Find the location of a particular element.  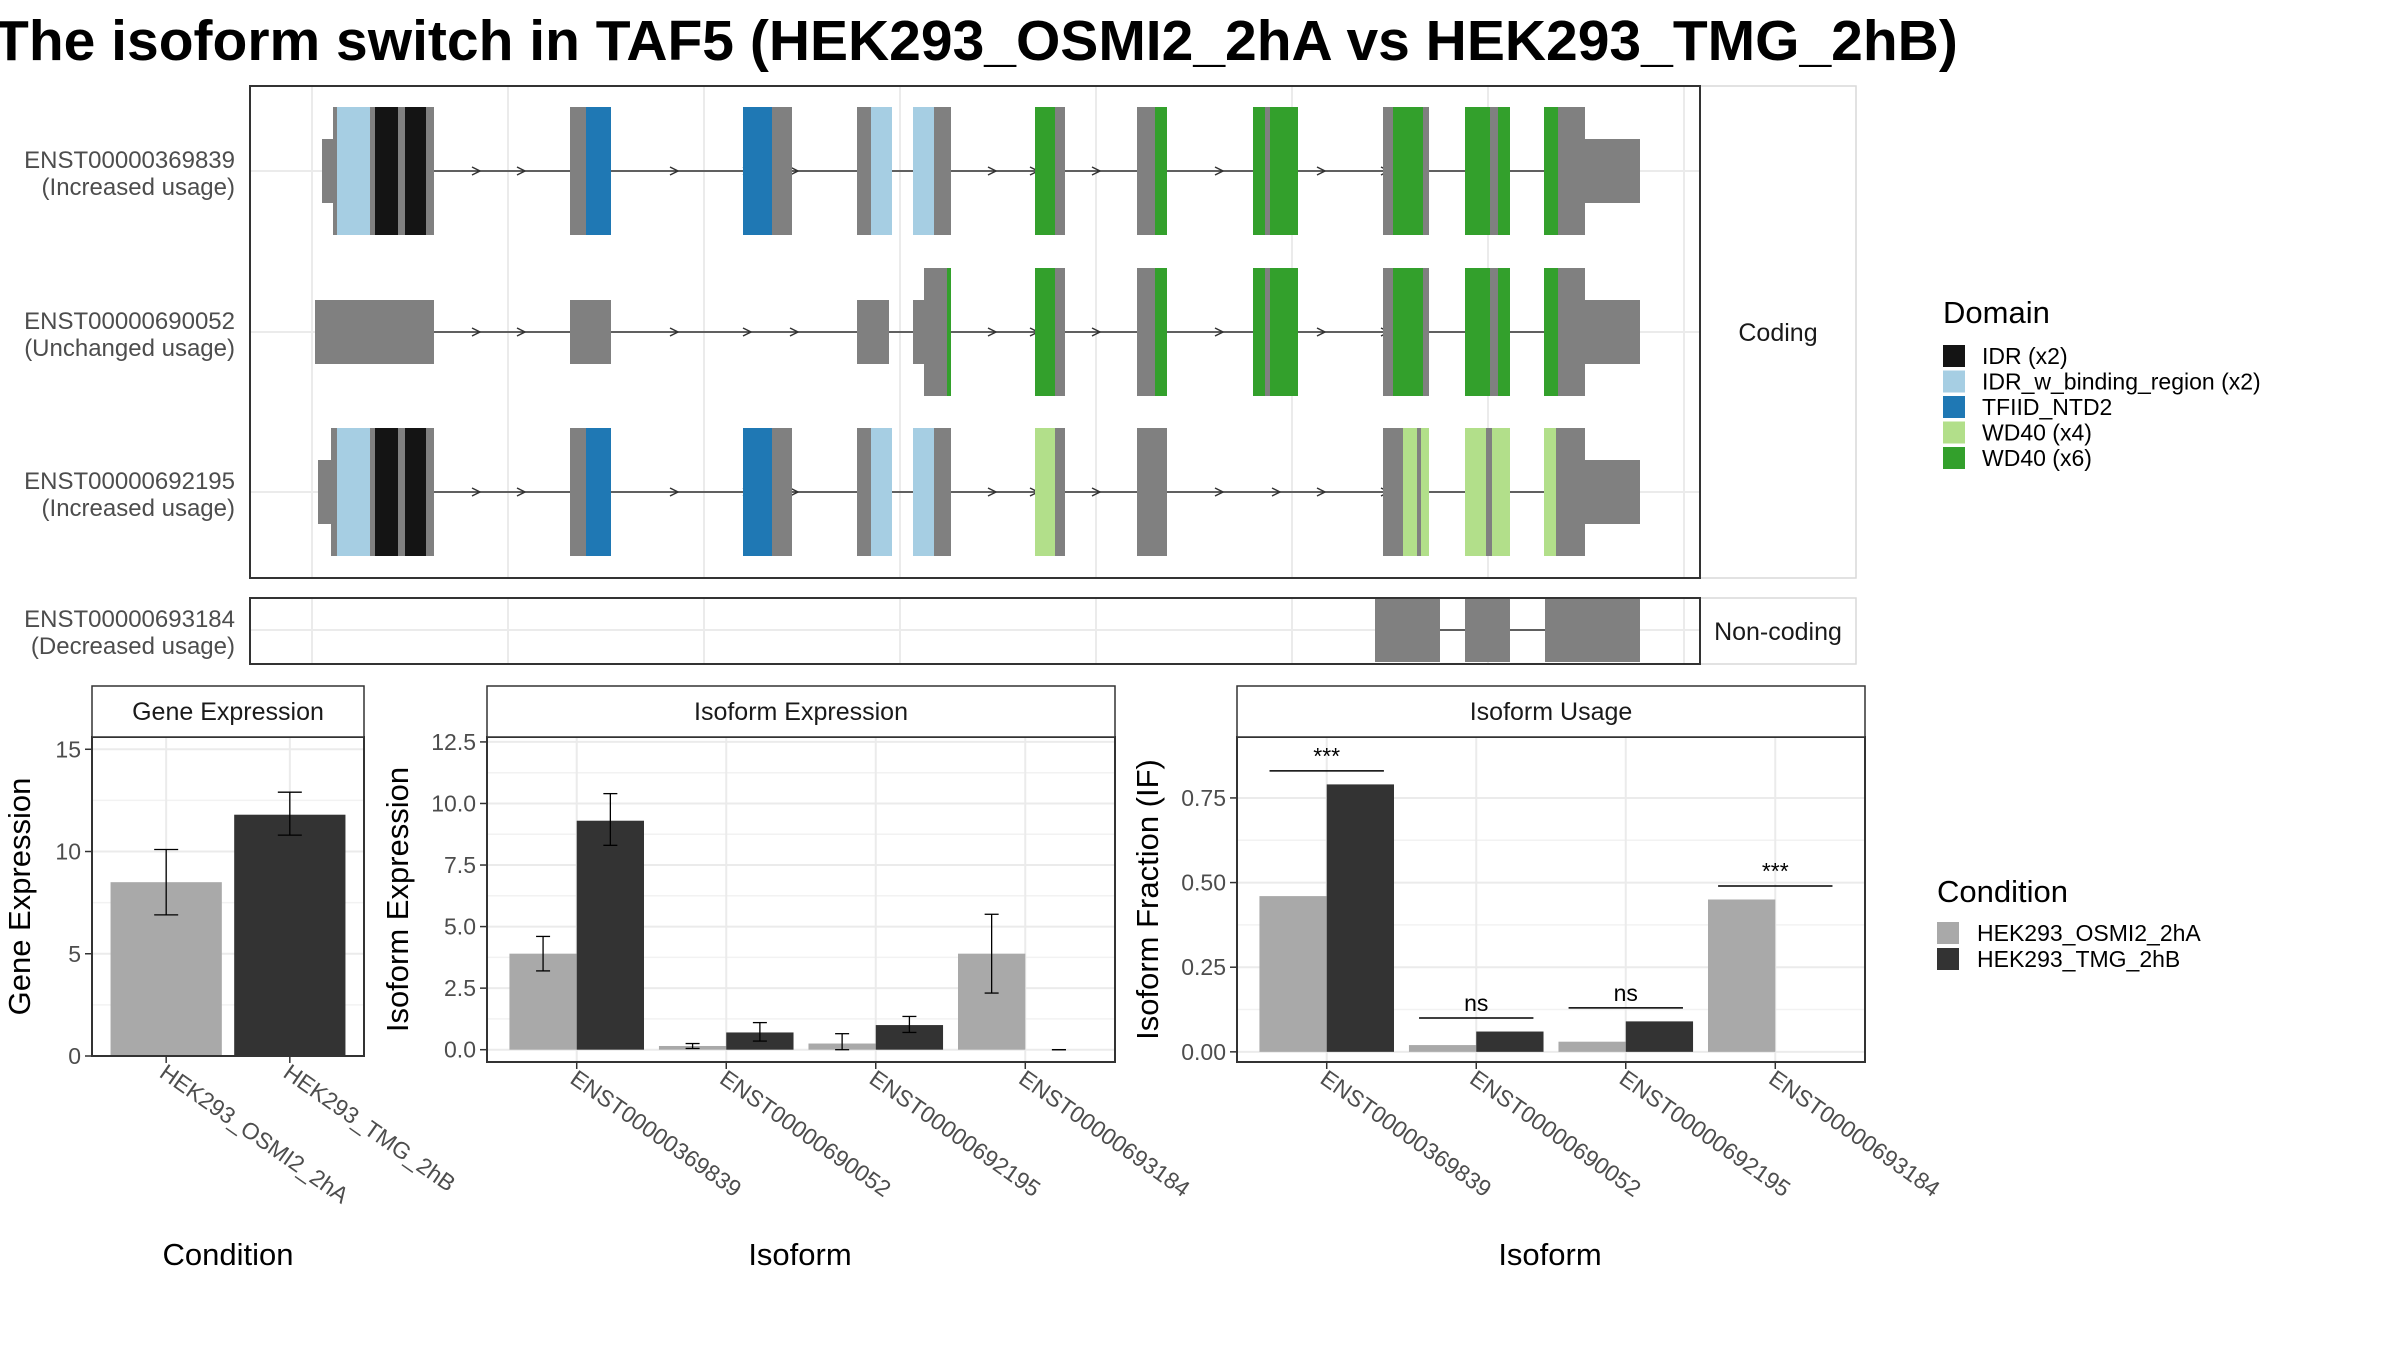

y-tick-label: 5.0 is located at coordinates (460, 927).